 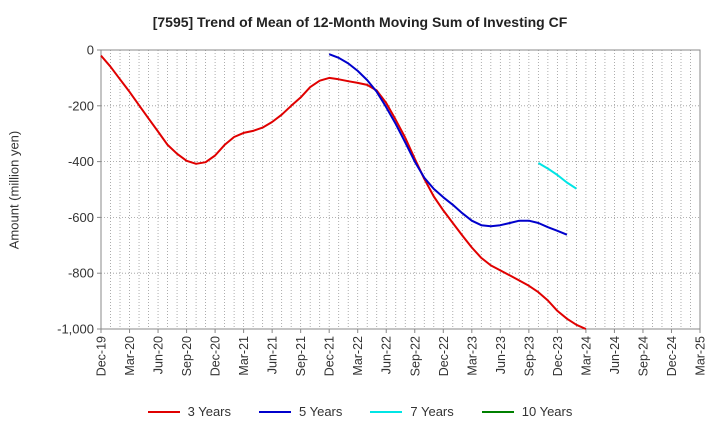 I want to click on x-tick-label: Mar-21, so click(x=244, y=356).